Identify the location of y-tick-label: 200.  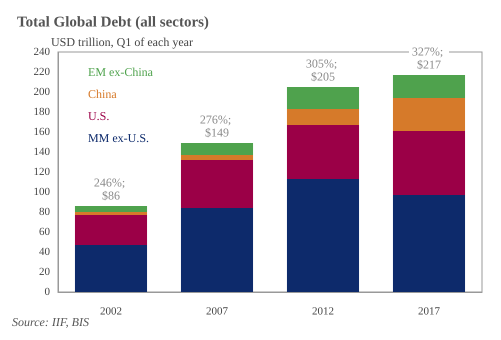
(42, 92).